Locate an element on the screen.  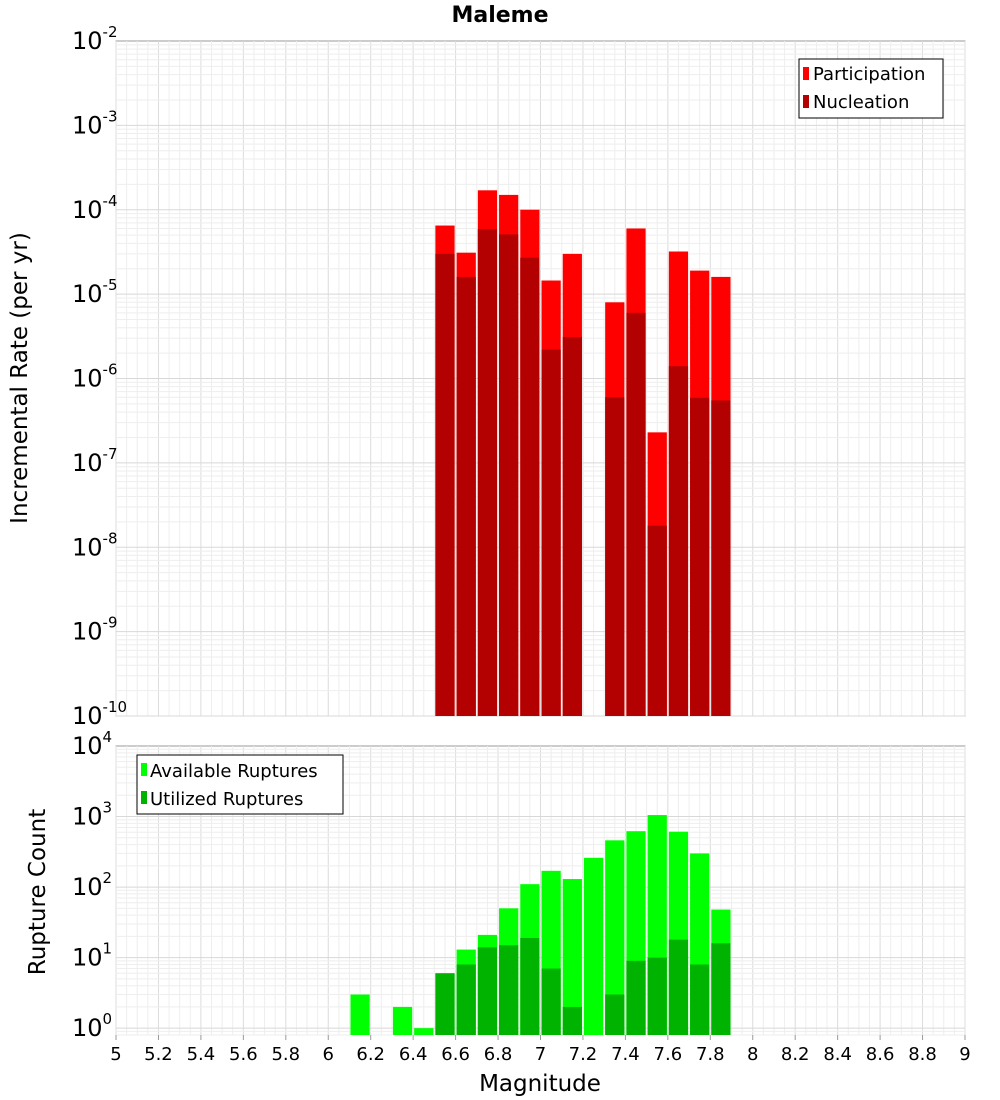
x-tick-label: 5 is located at coordinates (115, 1054).